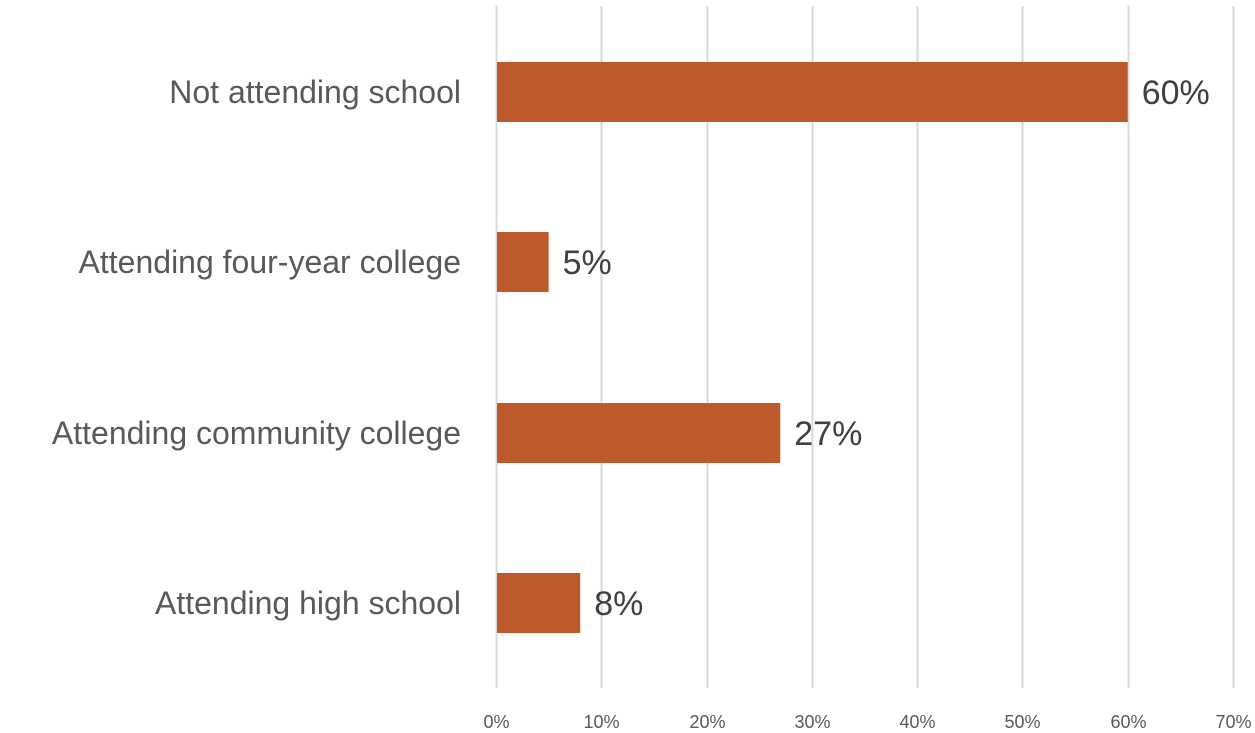 This screenshot has width=1255, height=733. I want to click on category-label: Attending four-year college, so click(270, 262).